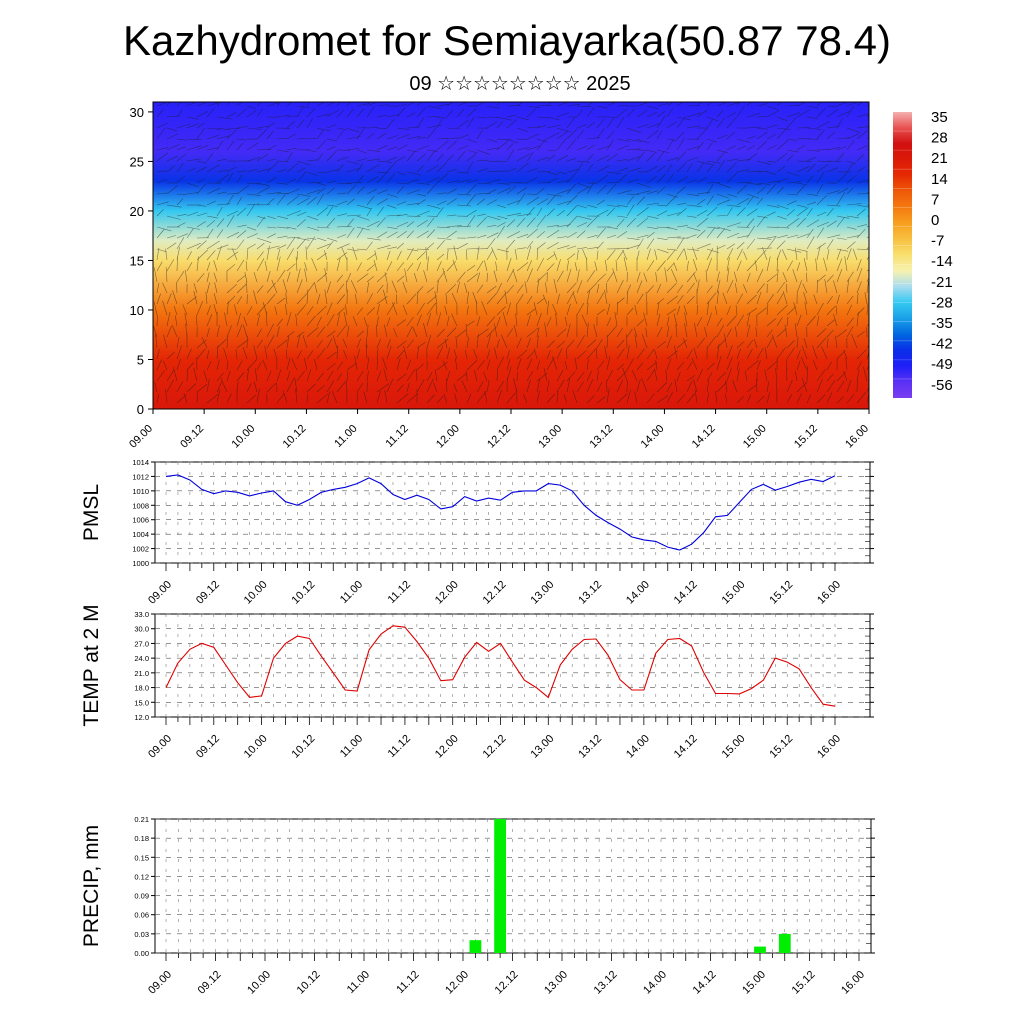 This screenshot has height=1024, width=1024. I want to click on precip-xtick-label: 09.00, so click(160, 983).